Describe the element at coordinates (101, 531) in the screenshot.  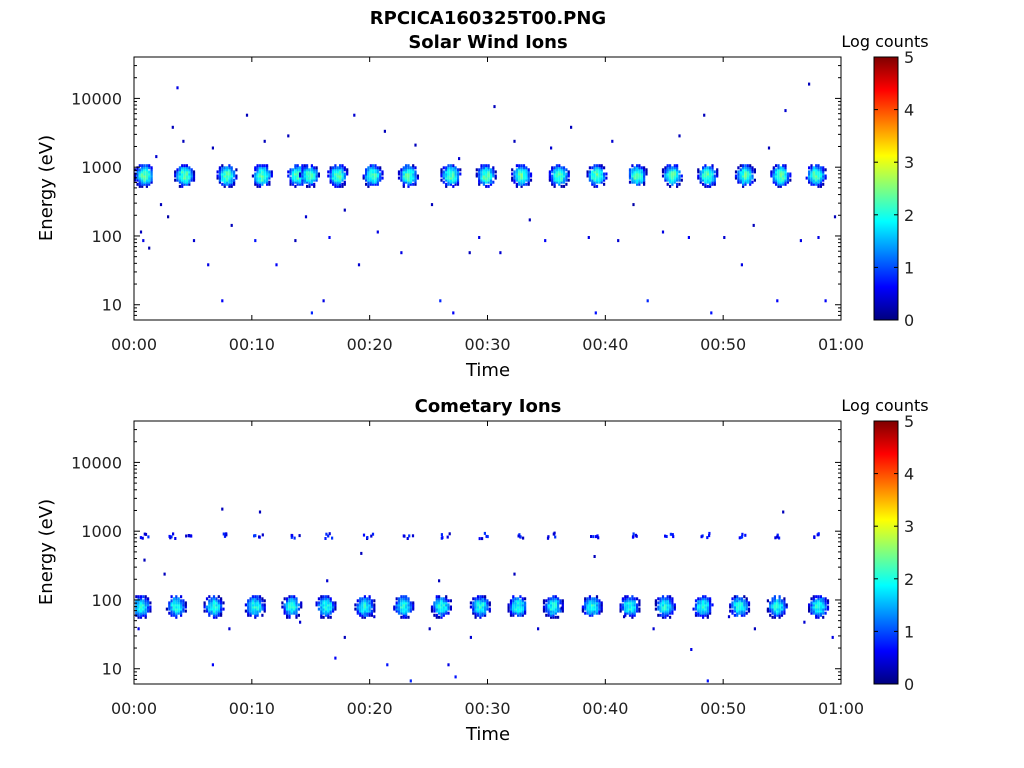
I see `y-tick-label: 1000` at that location.